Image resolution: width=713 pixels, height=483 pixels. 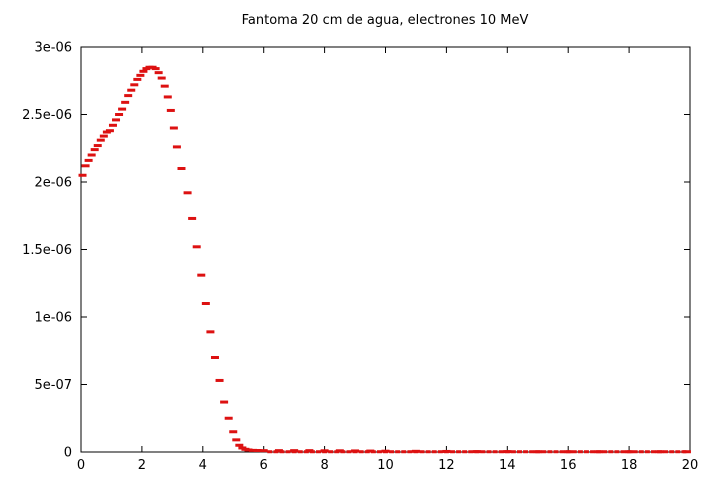 I want to click on y-tick-label: 5e-07, so click(x=53, y=385).